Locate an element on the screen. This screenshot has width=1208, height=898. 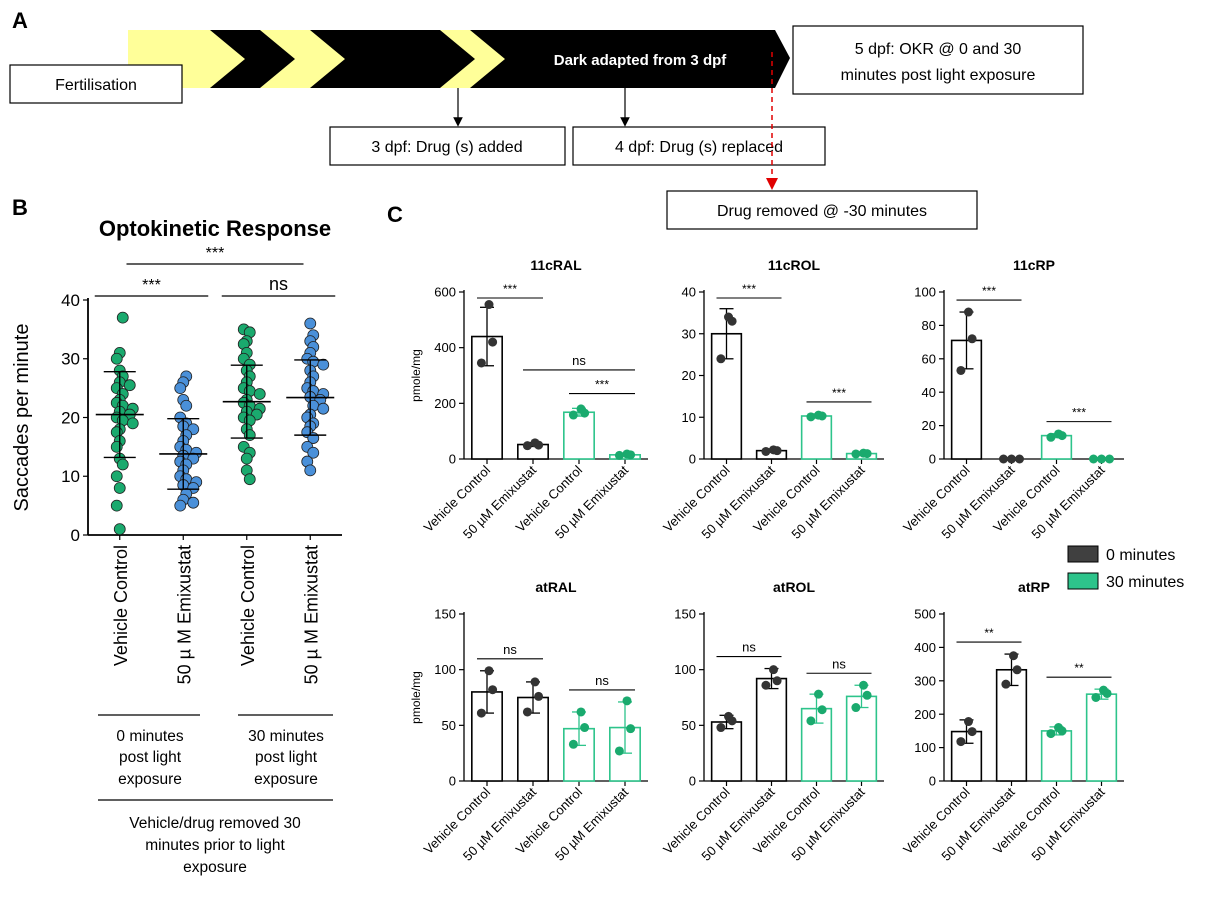
y-axis-label: pmole/mg is located at coordinates (416, 375).